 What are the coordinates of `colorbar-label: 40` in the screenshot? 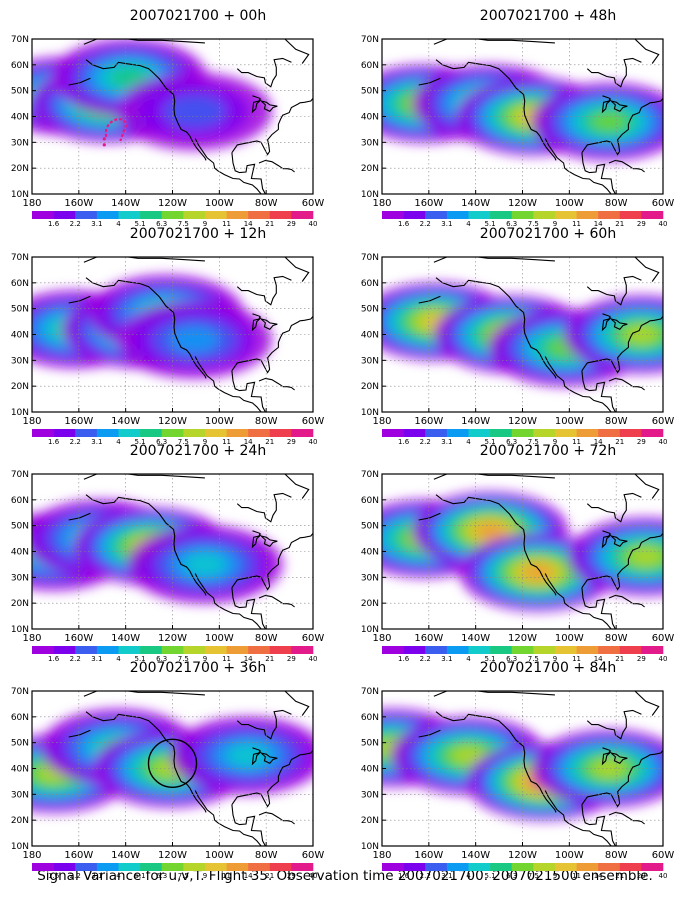 It's located at (663, 659).